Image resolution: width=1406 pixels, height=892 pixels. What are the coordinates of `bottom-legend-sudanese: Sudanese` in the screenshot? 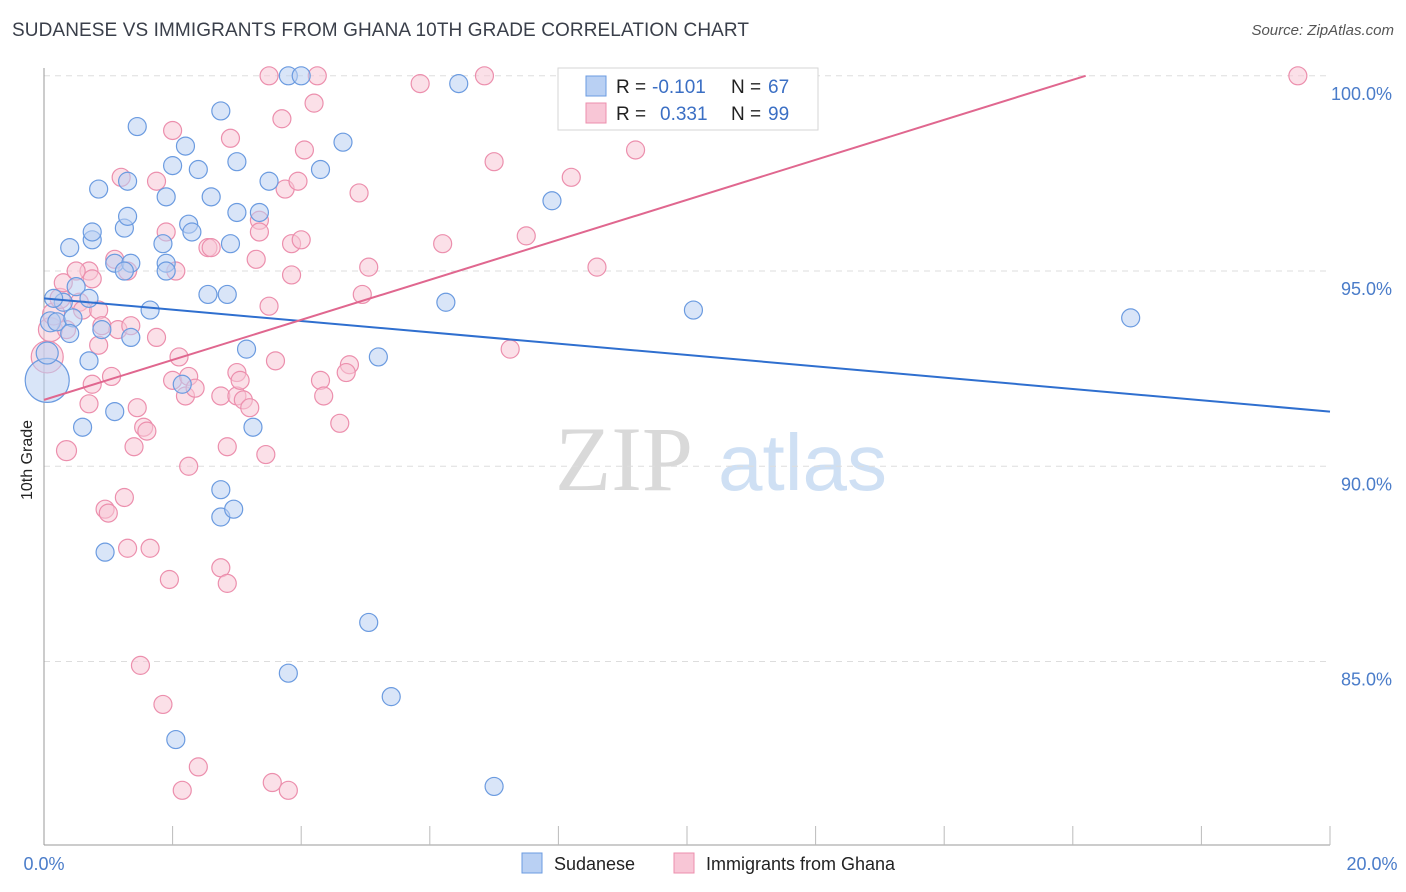 It's located at (594, 864).